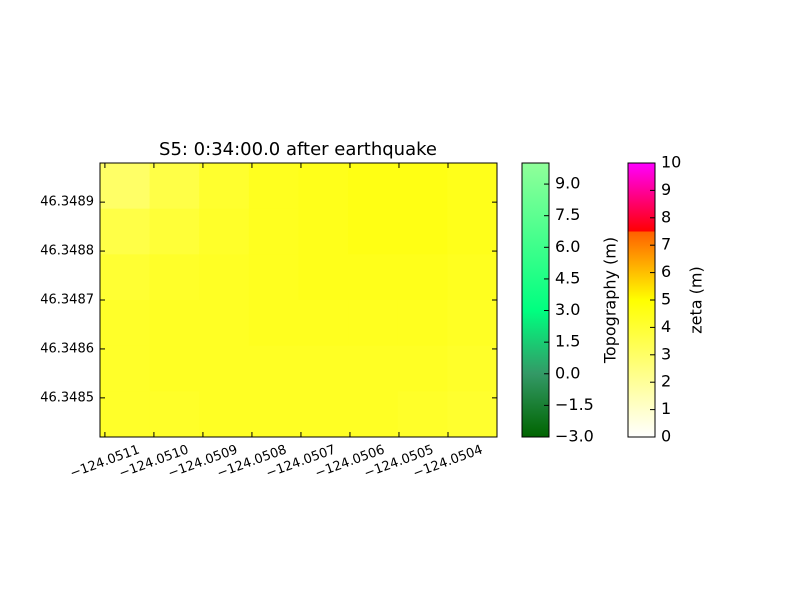  Describe the element at coordinates (666, 271) in the screenshot. I see `colorbar-tick-label: 6` at that location.